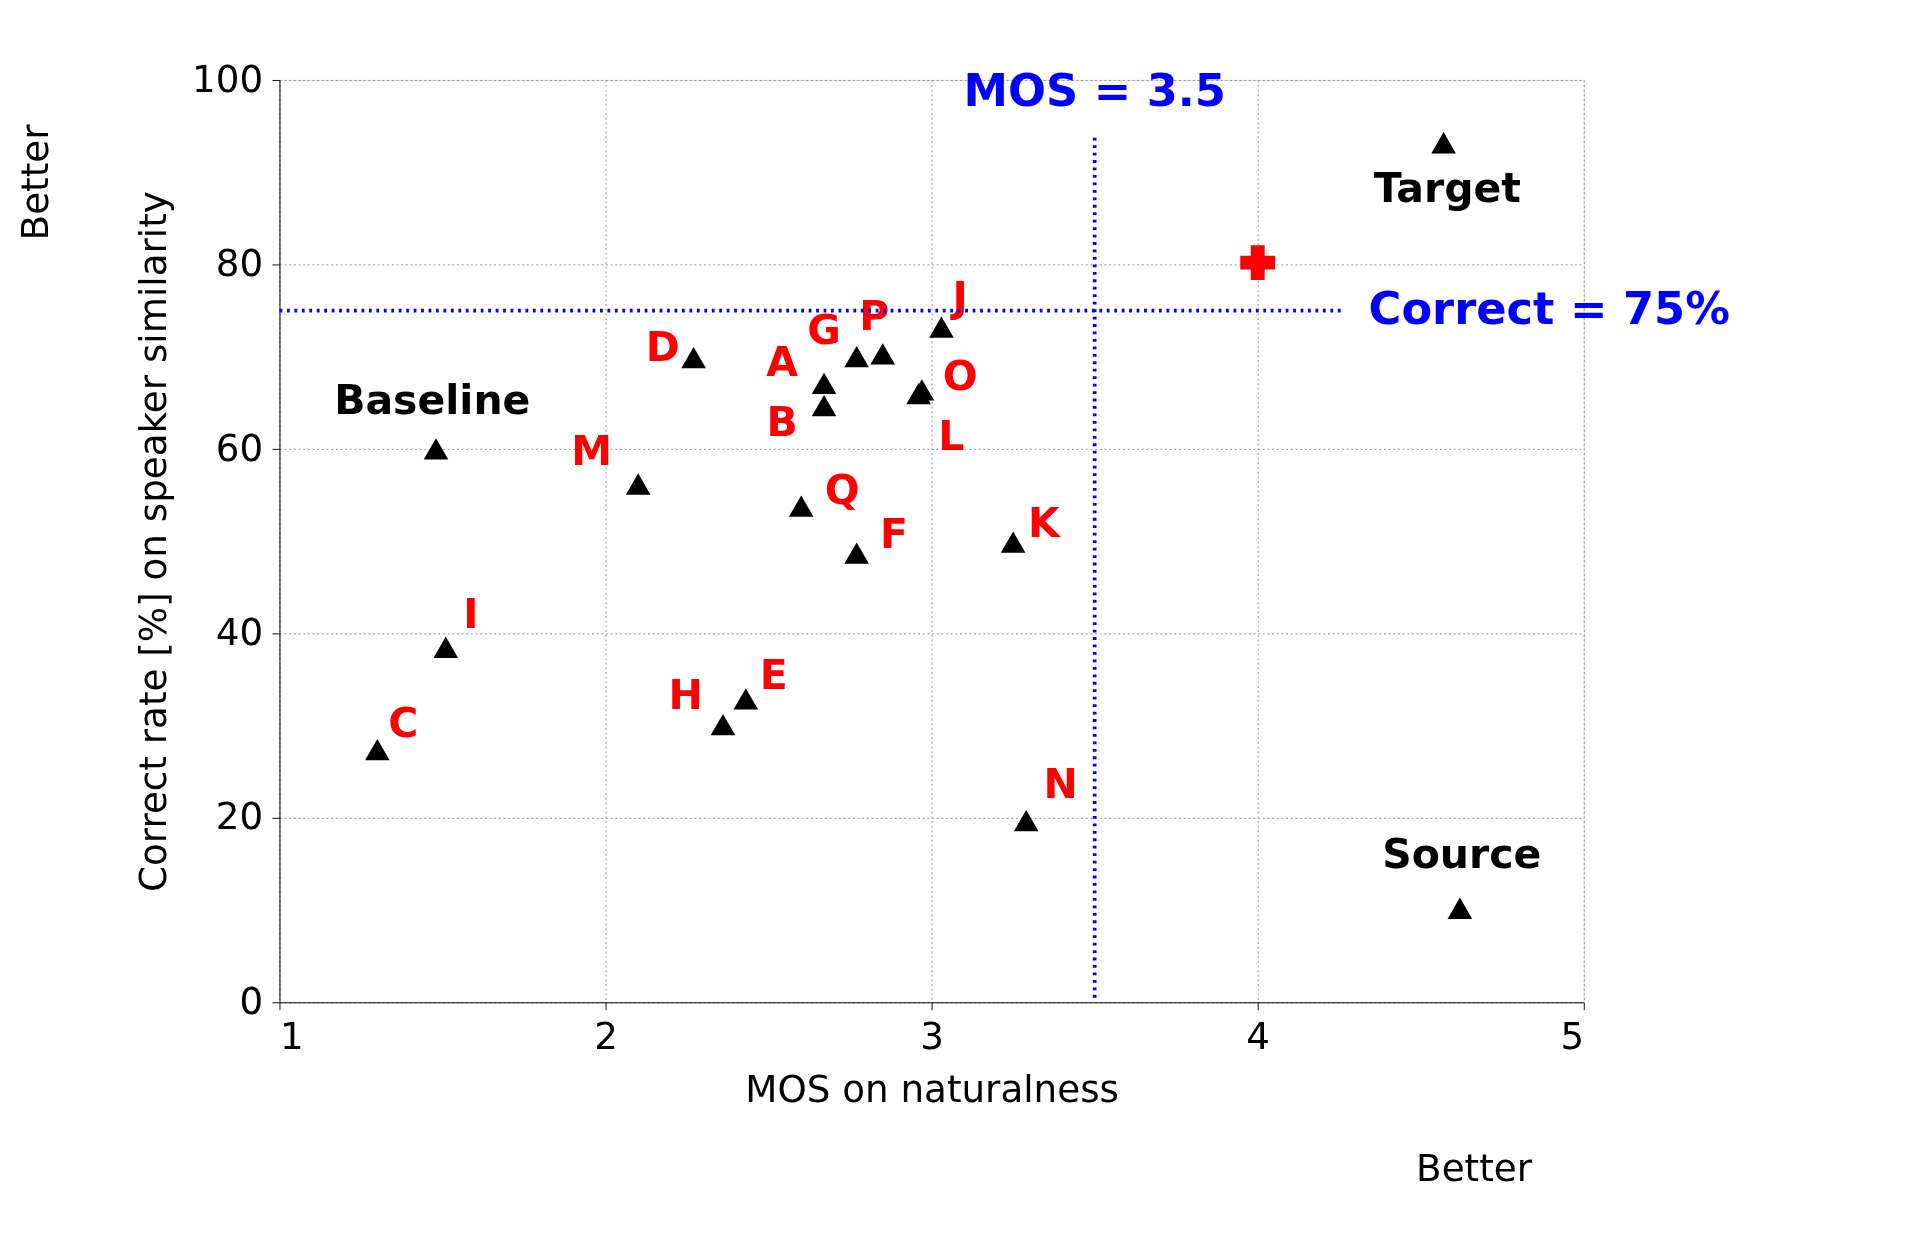  What do you see at coordinates (291, 1036) in the screenshot?
I see `x-tick-label: 1` at bounding box center [291, 1036].